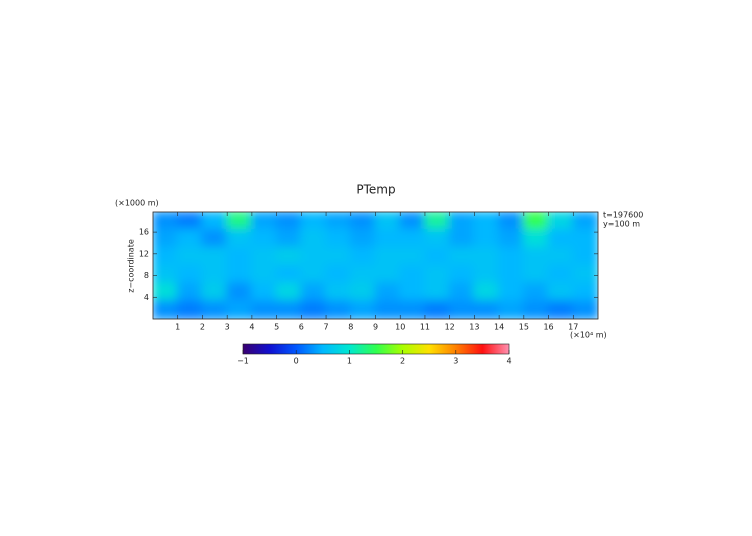 This screenshot has width=752, height=536. Describe the element at coordinates (202, 327) in the screenshot. I see `x-tick-label: 2` at that location.